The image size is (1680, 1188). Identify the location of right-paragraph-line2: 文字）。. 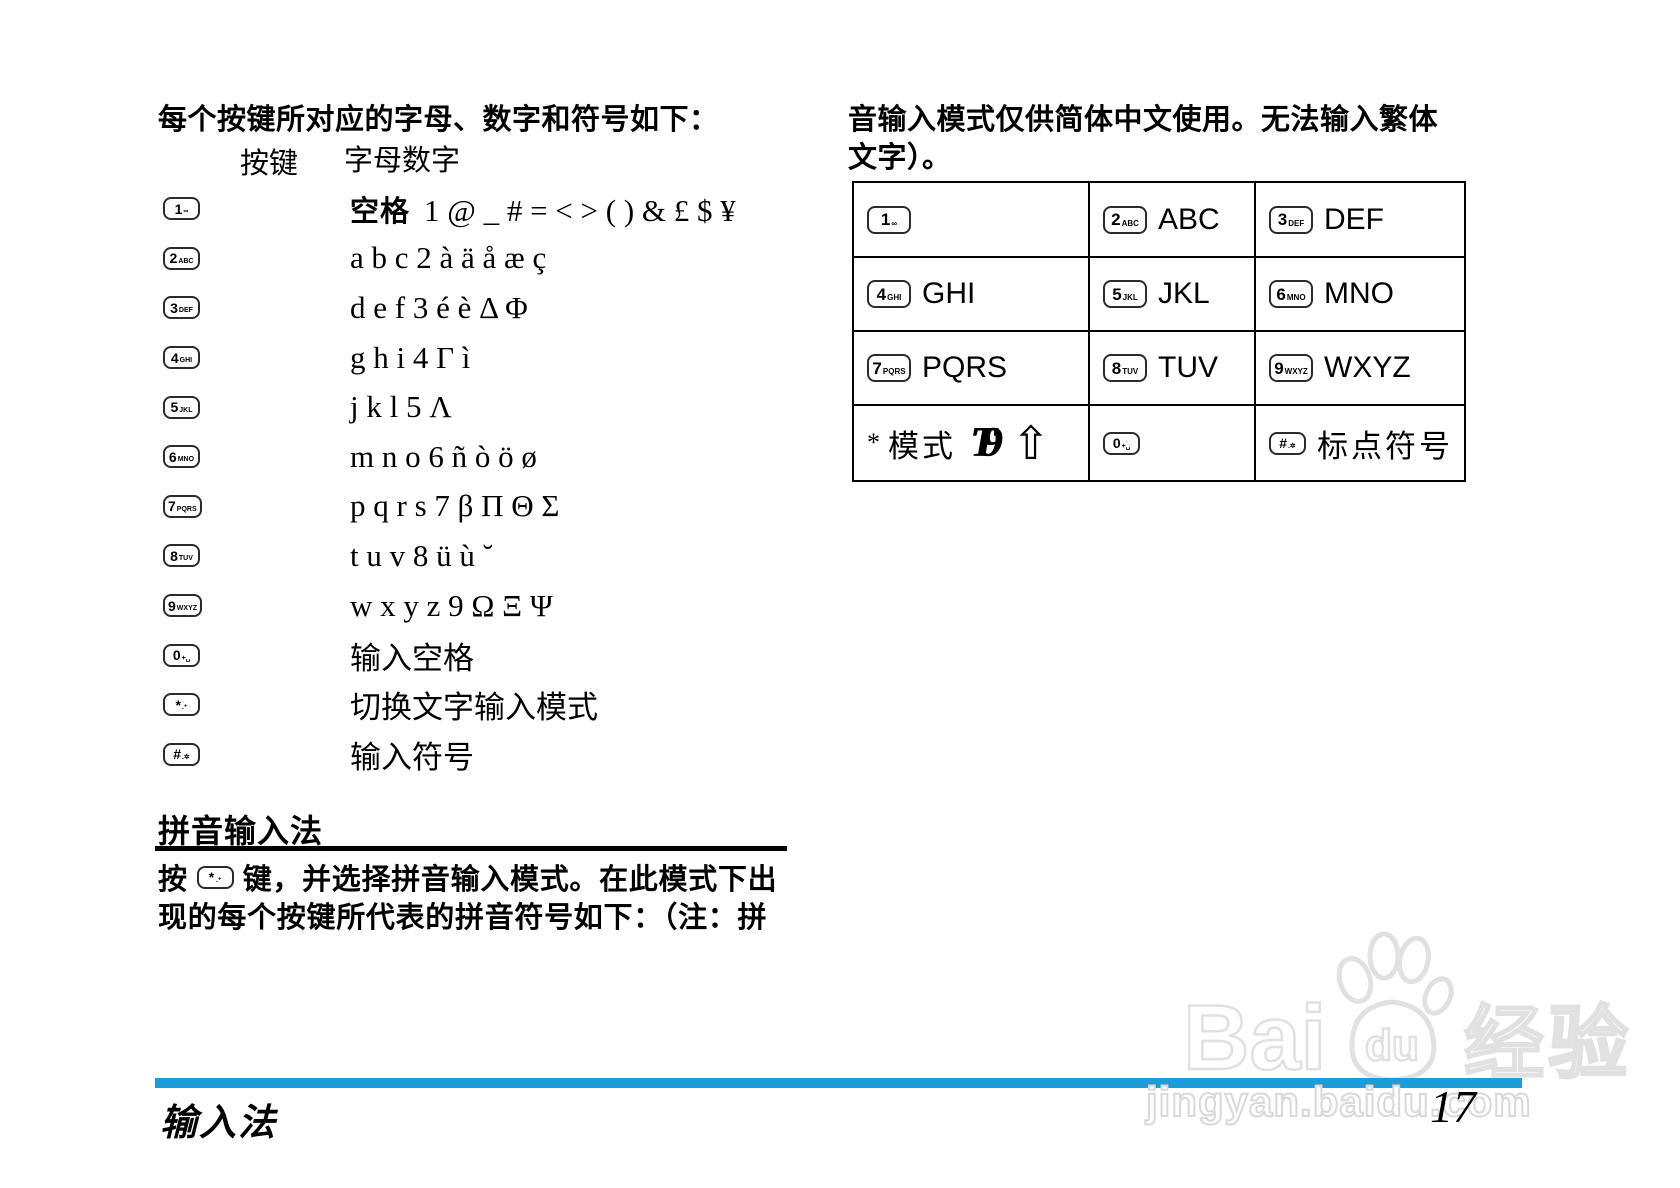
(900, 158).